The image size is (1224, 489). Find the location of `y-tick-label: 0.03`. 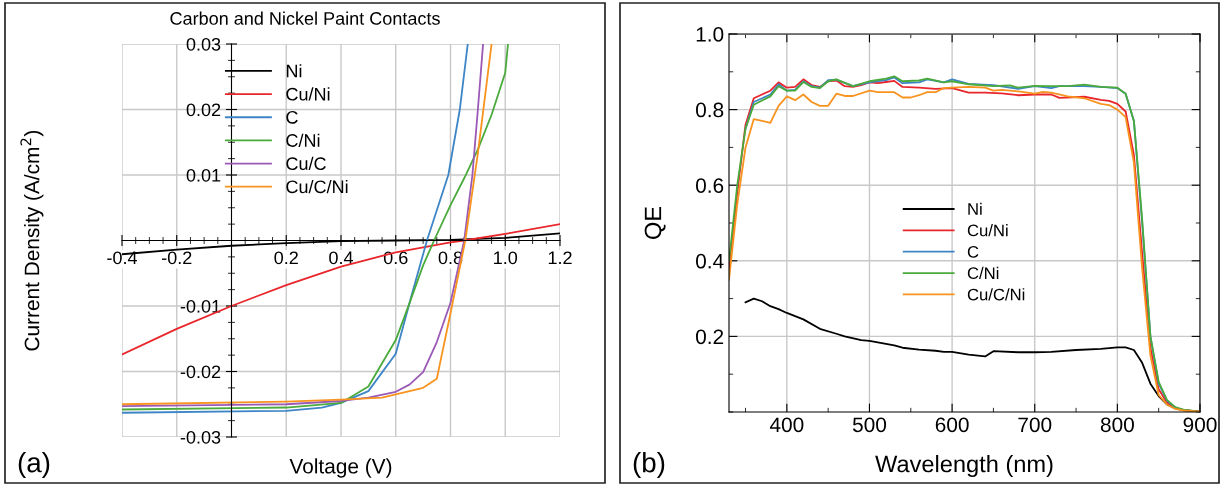

y-tick-label: 0.03 is located at coordinates (203, 44).